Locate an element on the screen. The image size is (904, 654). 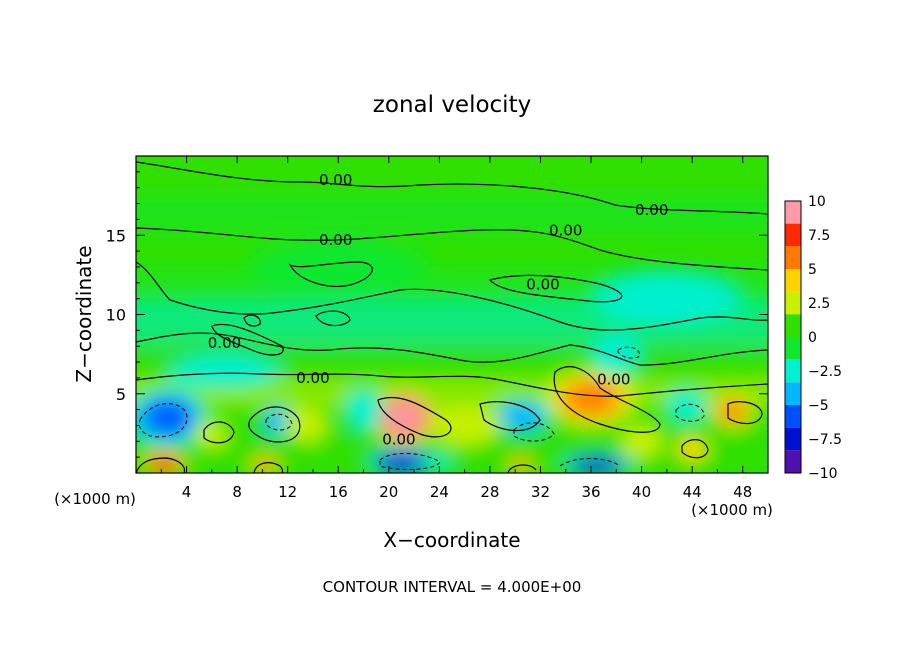
x-tick-label: 28 is located at coordinates (489, 492).